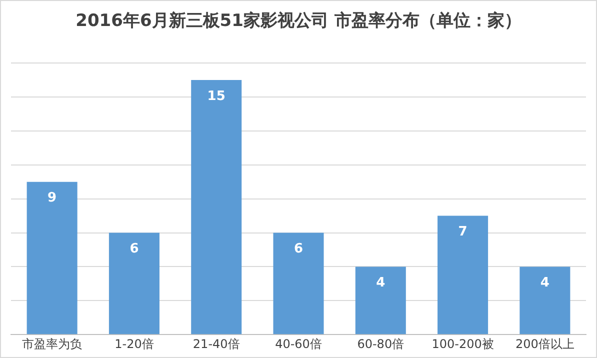 This screenshot has height=358, width=597. I want to click on data-label: 9, so click(52, 198).